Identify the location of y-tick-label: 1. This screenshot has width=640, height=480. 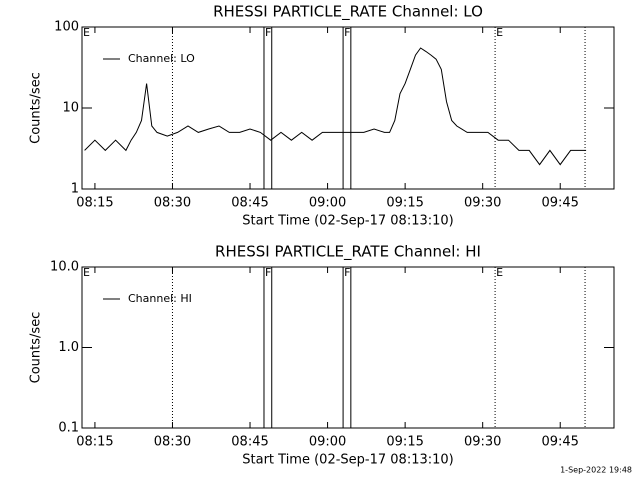
(75, 189).